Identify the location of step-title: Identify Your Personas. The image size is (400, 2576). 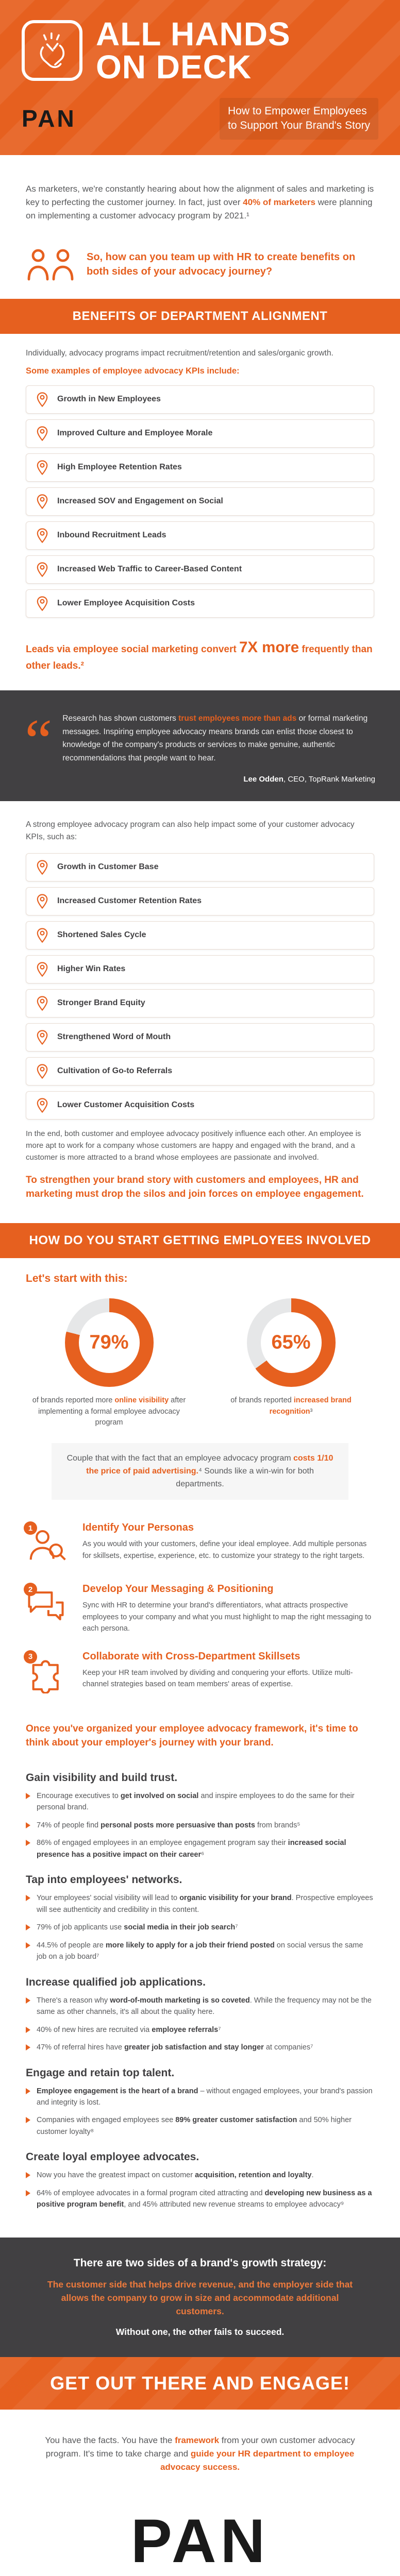
(138, 1528).